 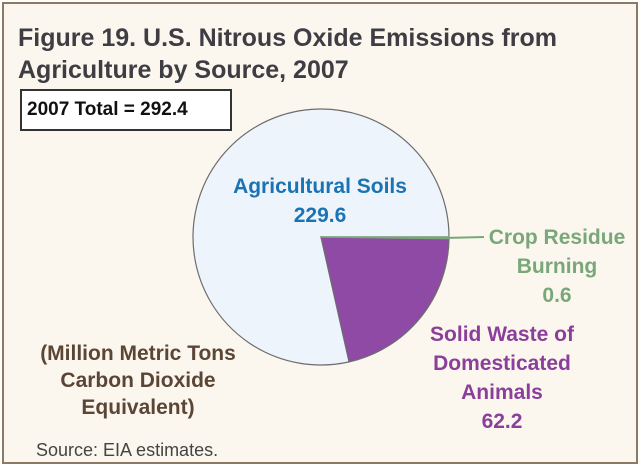 What do you see at coordinates (385, 299) in the screenshot?
I see `pie-slice-solid-waste` at bounding box center [385, 299].